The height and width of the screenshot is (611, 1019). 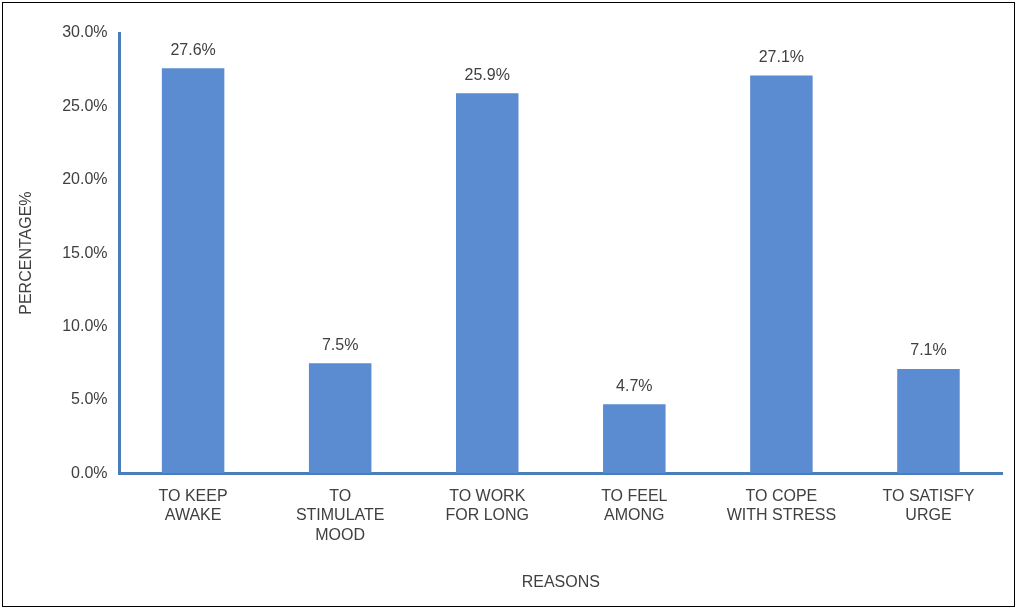 I want to click on y-tick-label: 25.0%, so click(x=85, y=105).